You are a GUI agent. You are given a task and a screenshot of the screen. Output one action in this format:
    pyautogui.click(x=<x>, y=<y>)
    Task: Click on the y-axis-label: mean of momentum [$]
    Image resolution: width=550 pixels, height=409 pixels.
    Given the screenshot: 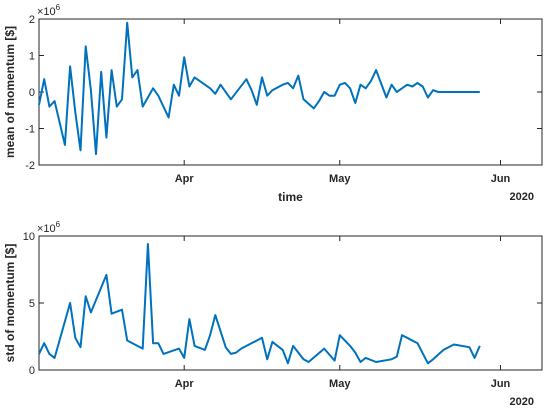 What is the action you would take?
    pyautogui.click(x=10, y=92)
    